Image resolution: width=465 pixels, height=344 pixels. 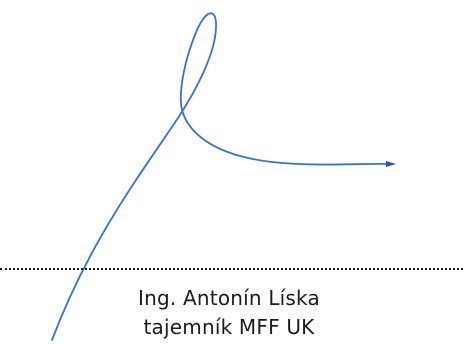 What do you see at coordinates (231, 269) in the screenshot?
I see `signature-line` at bounding box center [231, 269].